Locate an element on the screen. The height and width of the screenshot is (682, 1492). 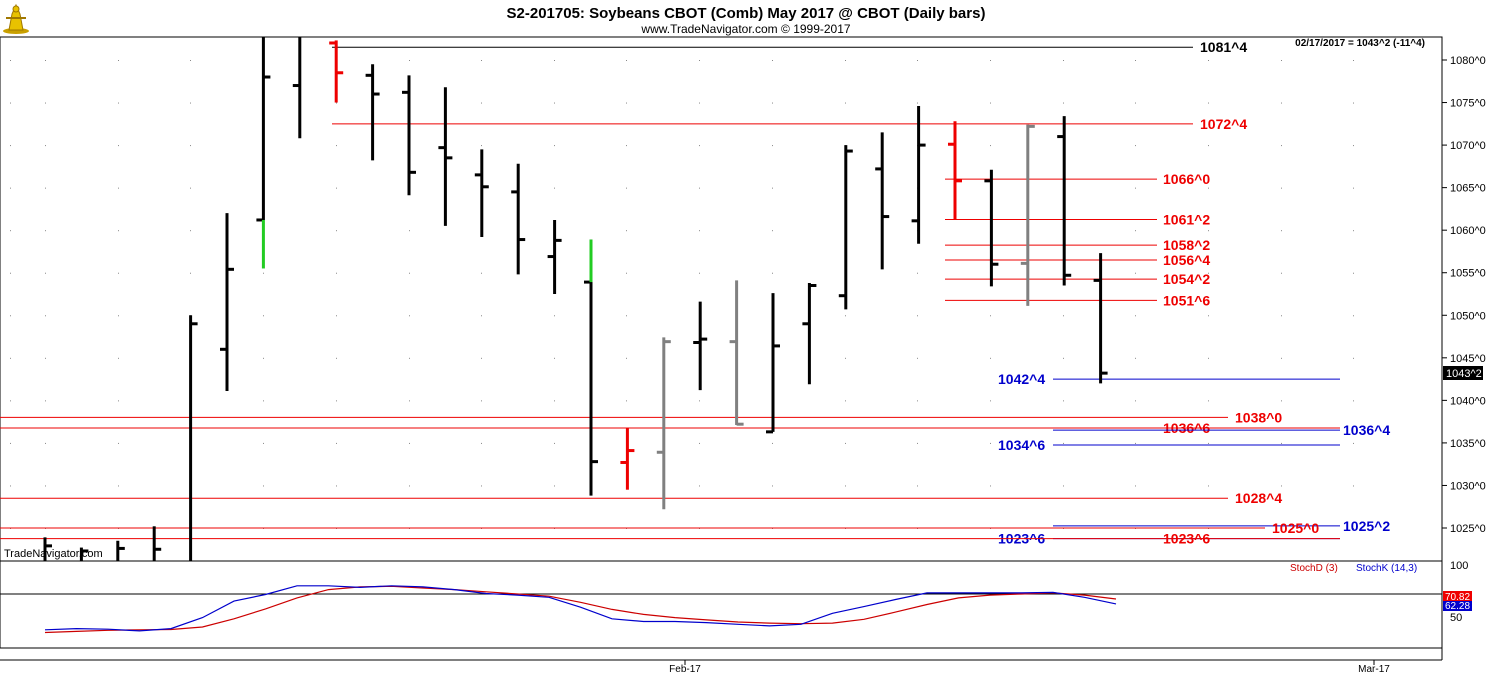
level-label: 1066^0 is located at coordinates (1186, 179).